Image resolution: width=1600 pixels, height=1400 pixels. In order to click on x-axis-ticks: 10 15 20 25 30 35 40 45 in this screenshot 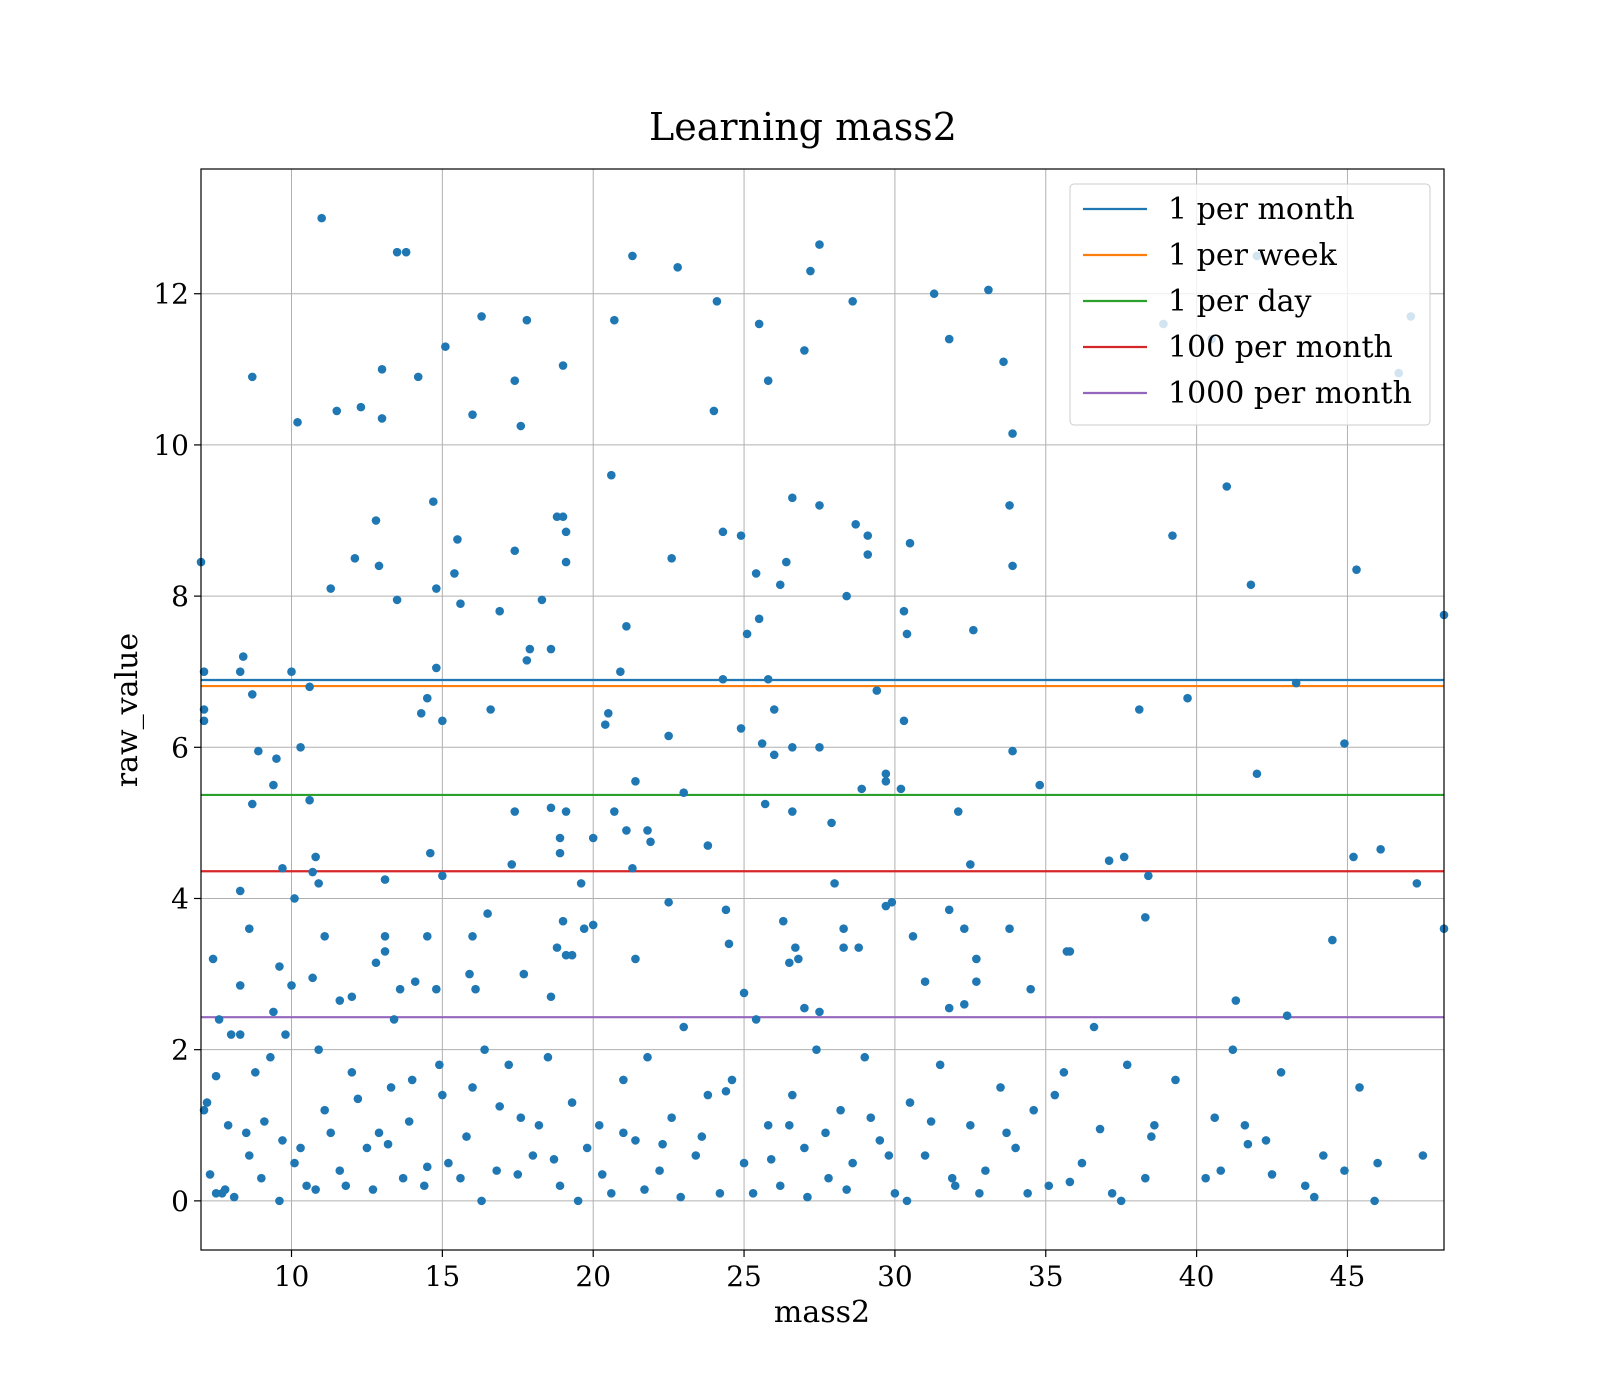, I will do `click(819, 1271)`.